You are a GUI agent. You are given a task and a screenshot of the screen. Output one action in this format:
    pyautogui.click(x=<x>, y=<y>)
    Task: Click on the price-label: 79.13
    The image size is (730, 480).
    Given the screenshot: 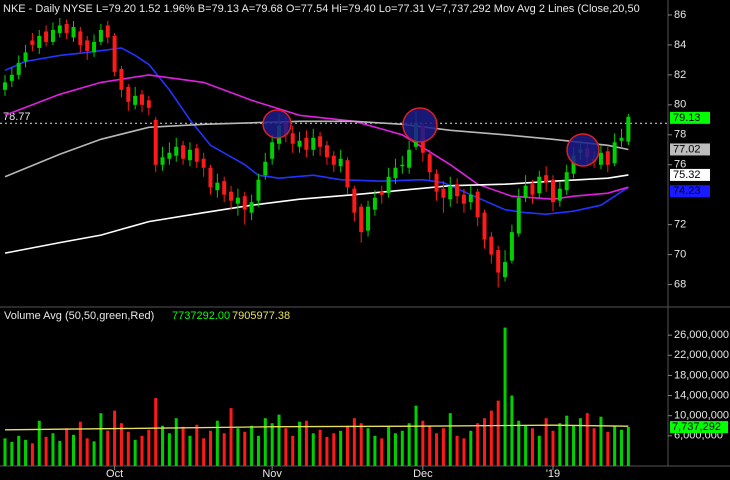 What is the action you would take?
    pyautogui.click(x=687, y=118)
    